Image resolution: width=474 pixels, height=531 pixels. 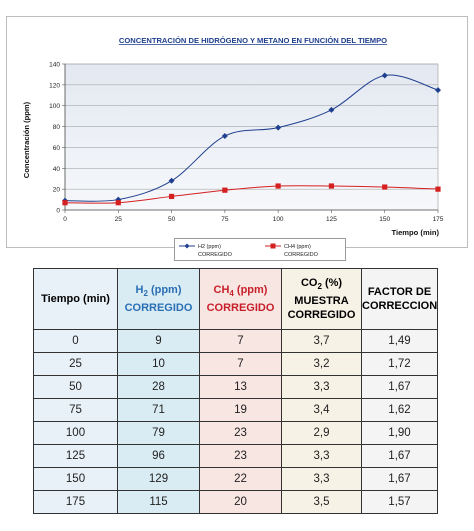 I want to click on cell-co2: 3,2, so click(x=321, y=364).